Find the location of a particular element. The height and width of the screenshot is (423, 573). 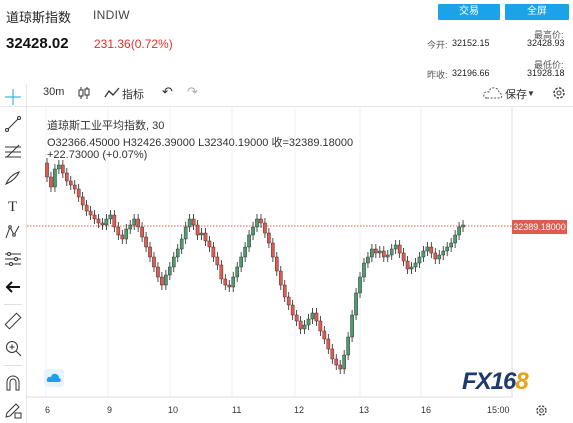

chart-legend-change: +22.73000 (+0.07%) is located at coordinates (97, 155).